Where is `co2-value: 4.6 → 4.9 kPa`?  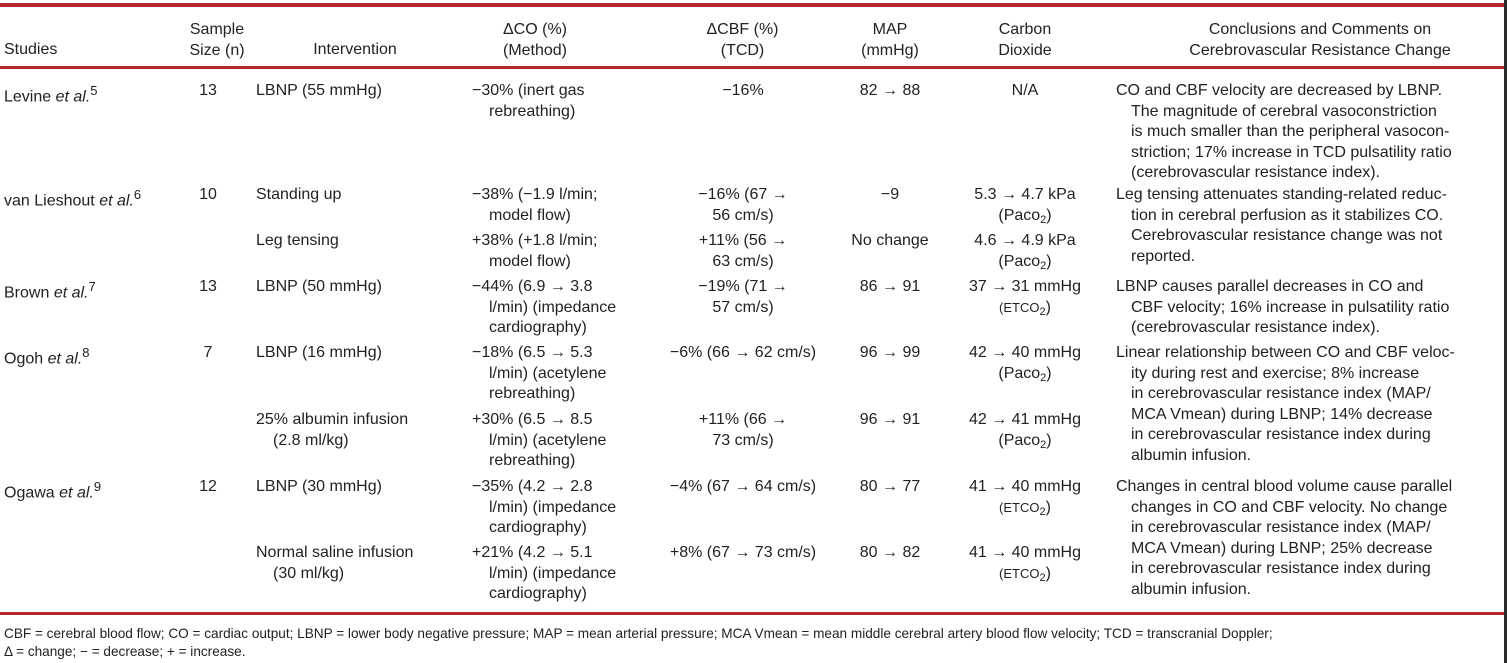 co2-value: 4.6 → 4.9 kPa is located at coordinates (1025, 240).